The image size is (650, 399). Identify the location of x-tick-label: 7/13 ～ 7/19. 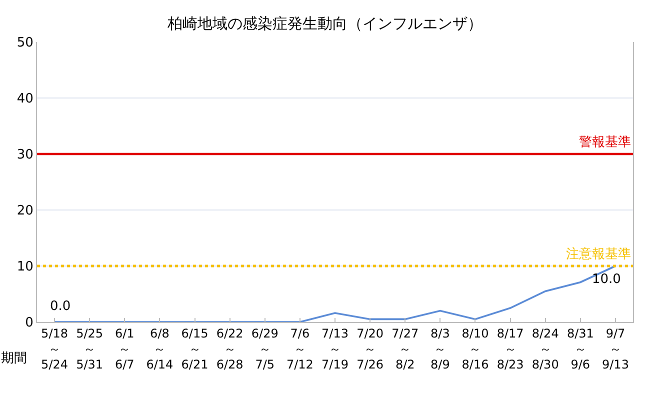
(335, 349).